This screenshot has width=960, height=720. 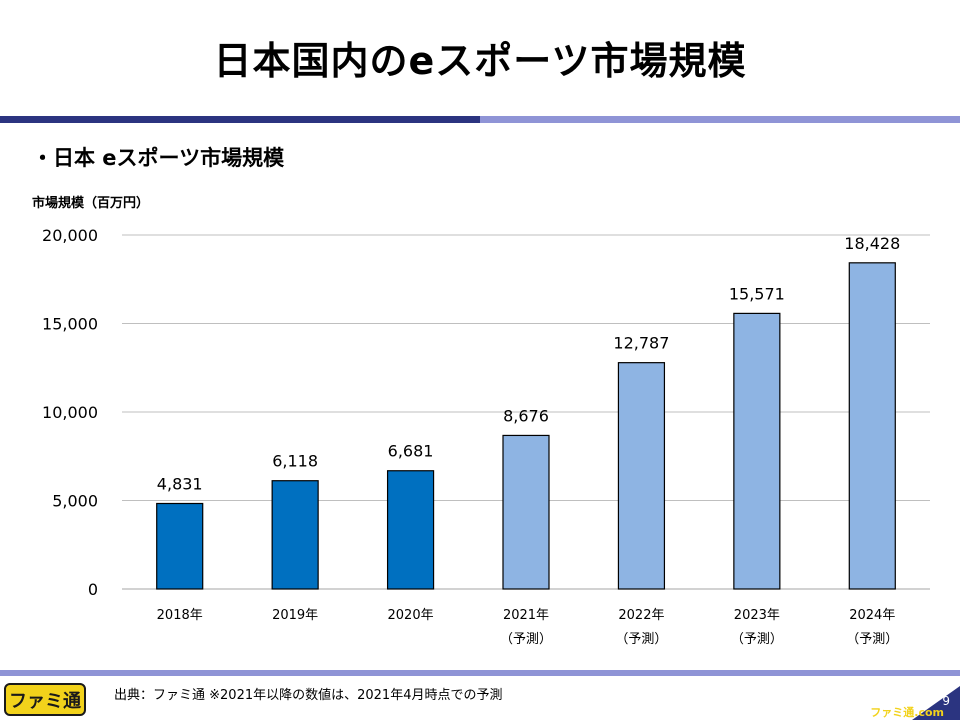 I want to click on value-label: 12,787, so click(x=641, y=343).